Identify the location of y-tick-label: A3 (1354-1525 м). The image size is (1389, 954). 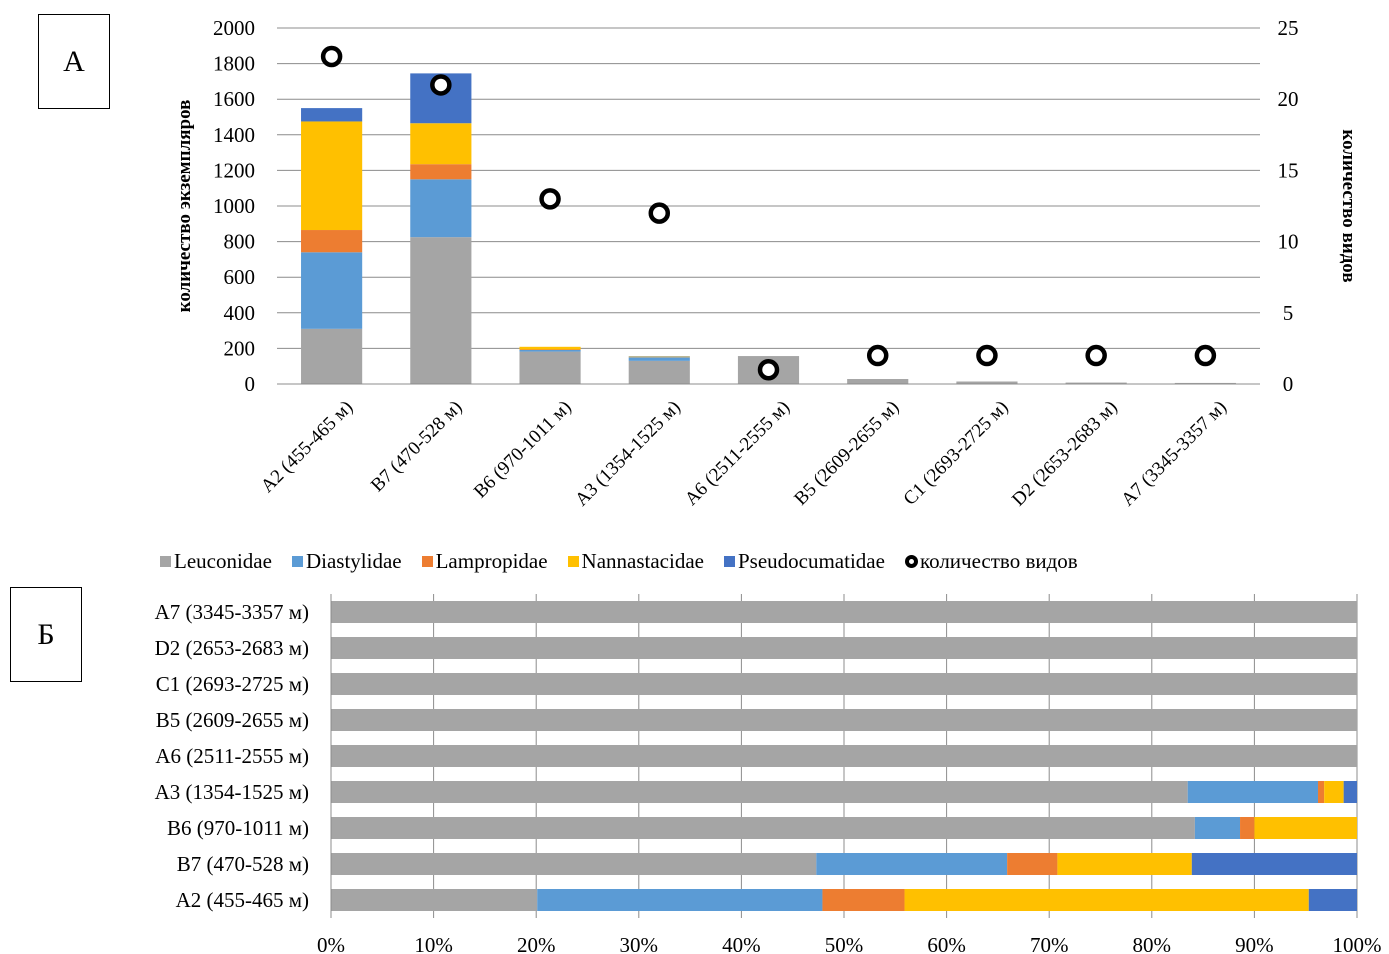
(232, 792).